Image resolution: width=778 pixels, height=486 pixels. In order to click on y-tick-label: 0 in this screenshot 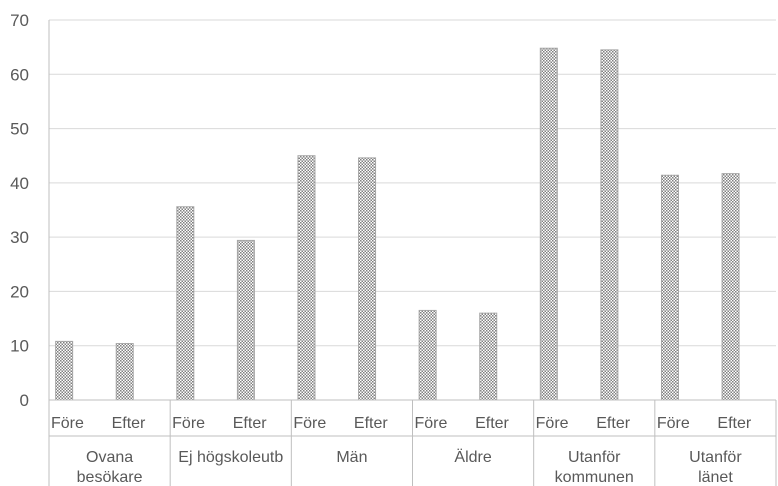, I will do `click(24, 400)`.